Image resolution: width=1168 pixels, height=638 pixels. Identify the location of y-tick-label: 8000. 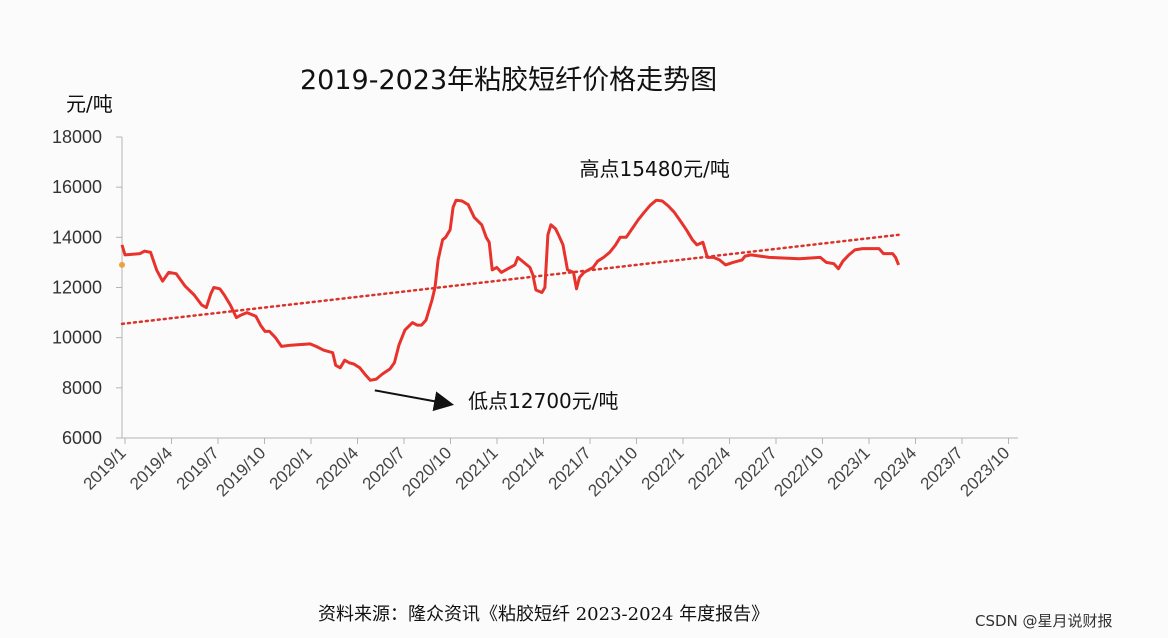
(82, 388).